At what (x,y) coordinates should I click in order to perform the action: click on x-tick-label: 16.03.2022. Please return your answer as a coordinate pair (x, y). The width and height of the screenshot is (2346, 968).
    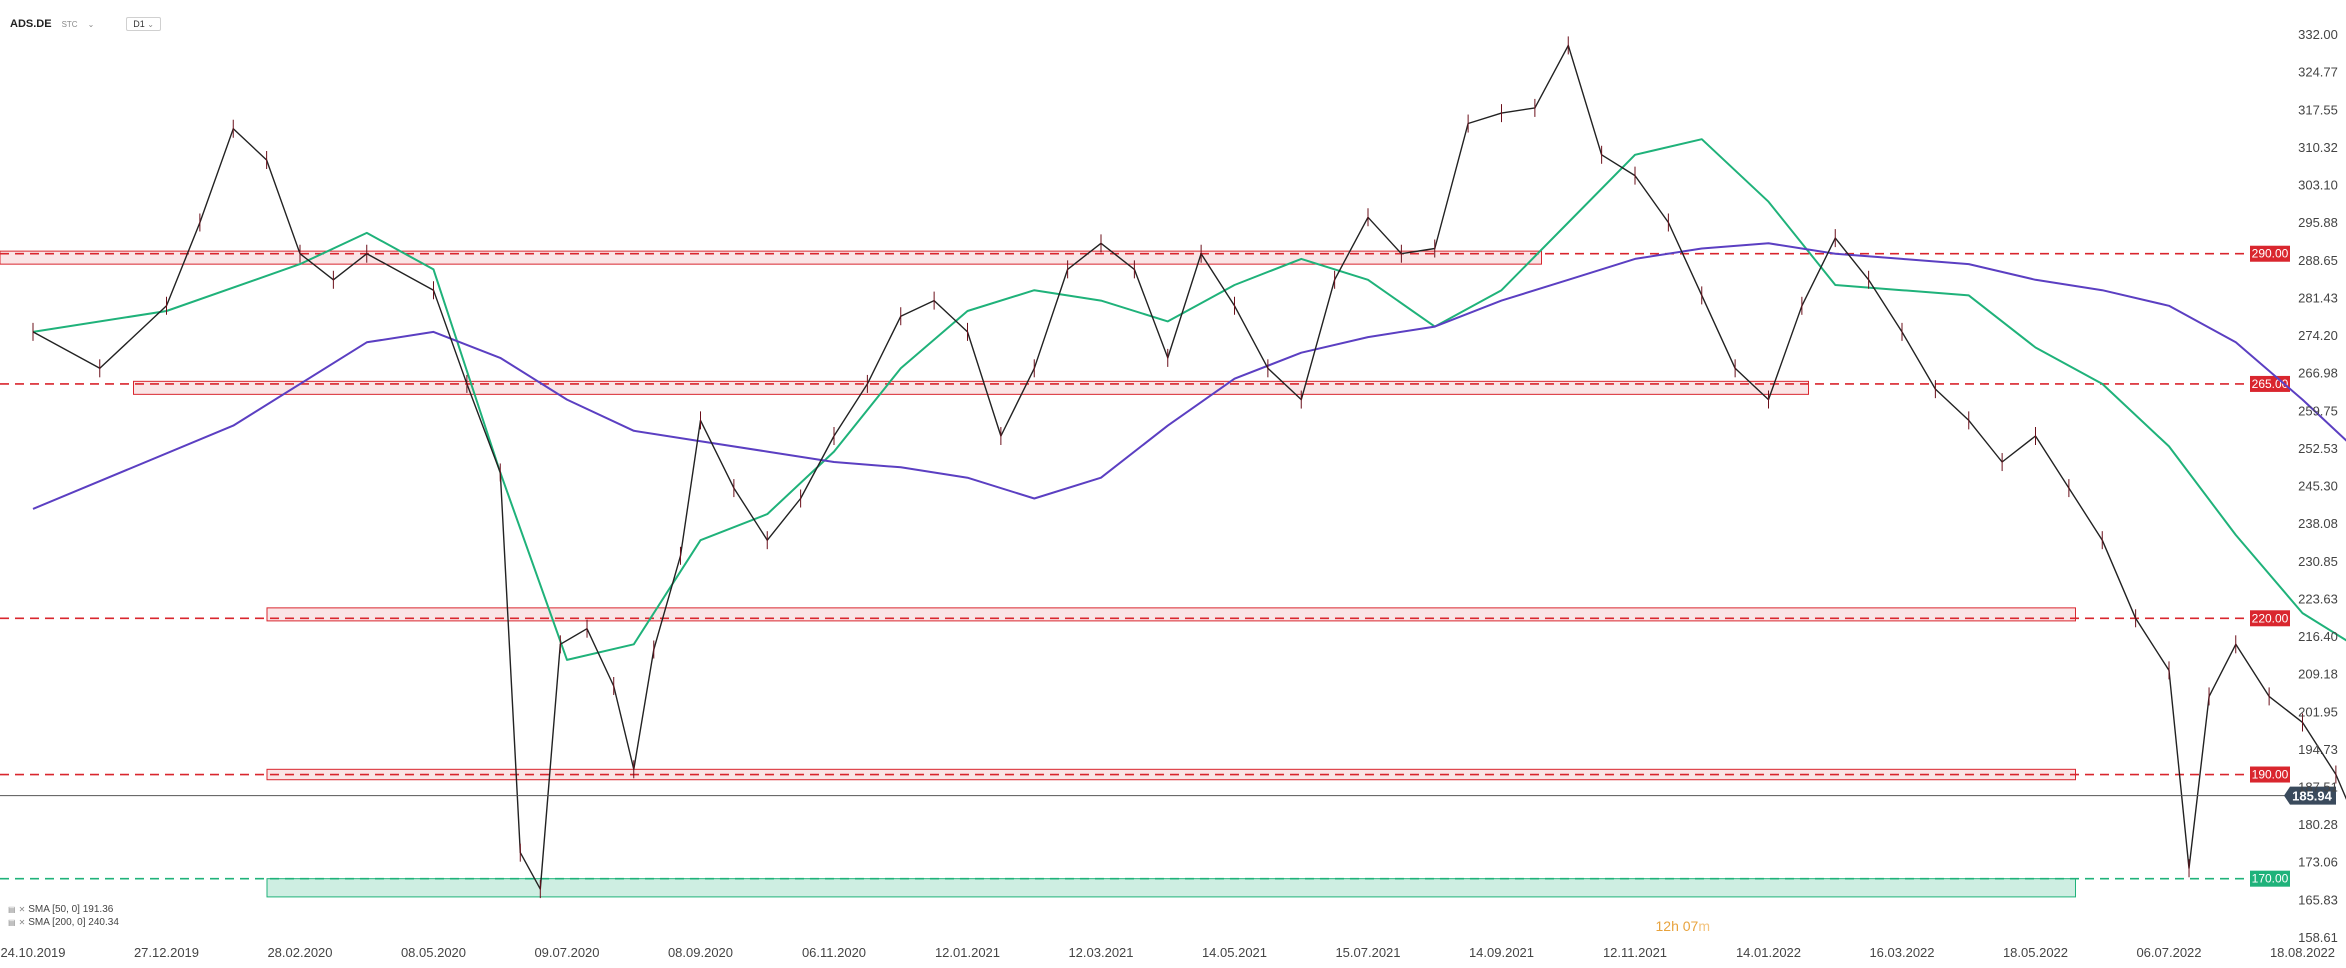
    Looking at the image, I should click on (1901, 952).